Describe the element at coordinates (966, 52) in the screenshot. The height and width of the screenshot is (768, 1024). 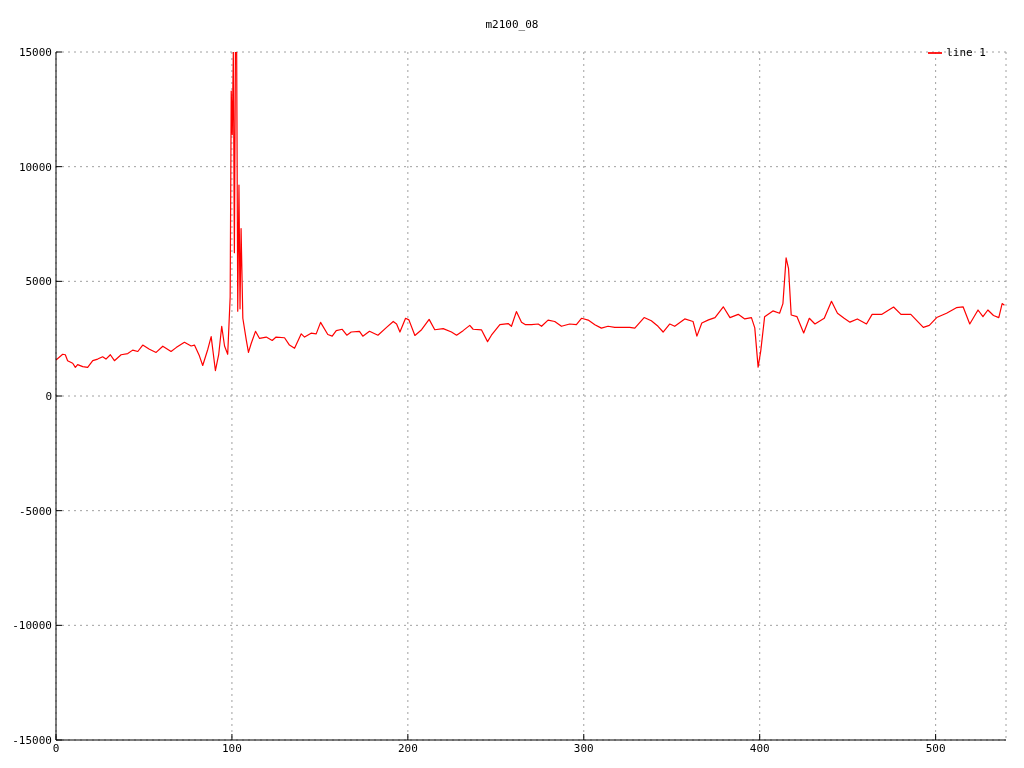
I see `legend-label: line 1` at that location.